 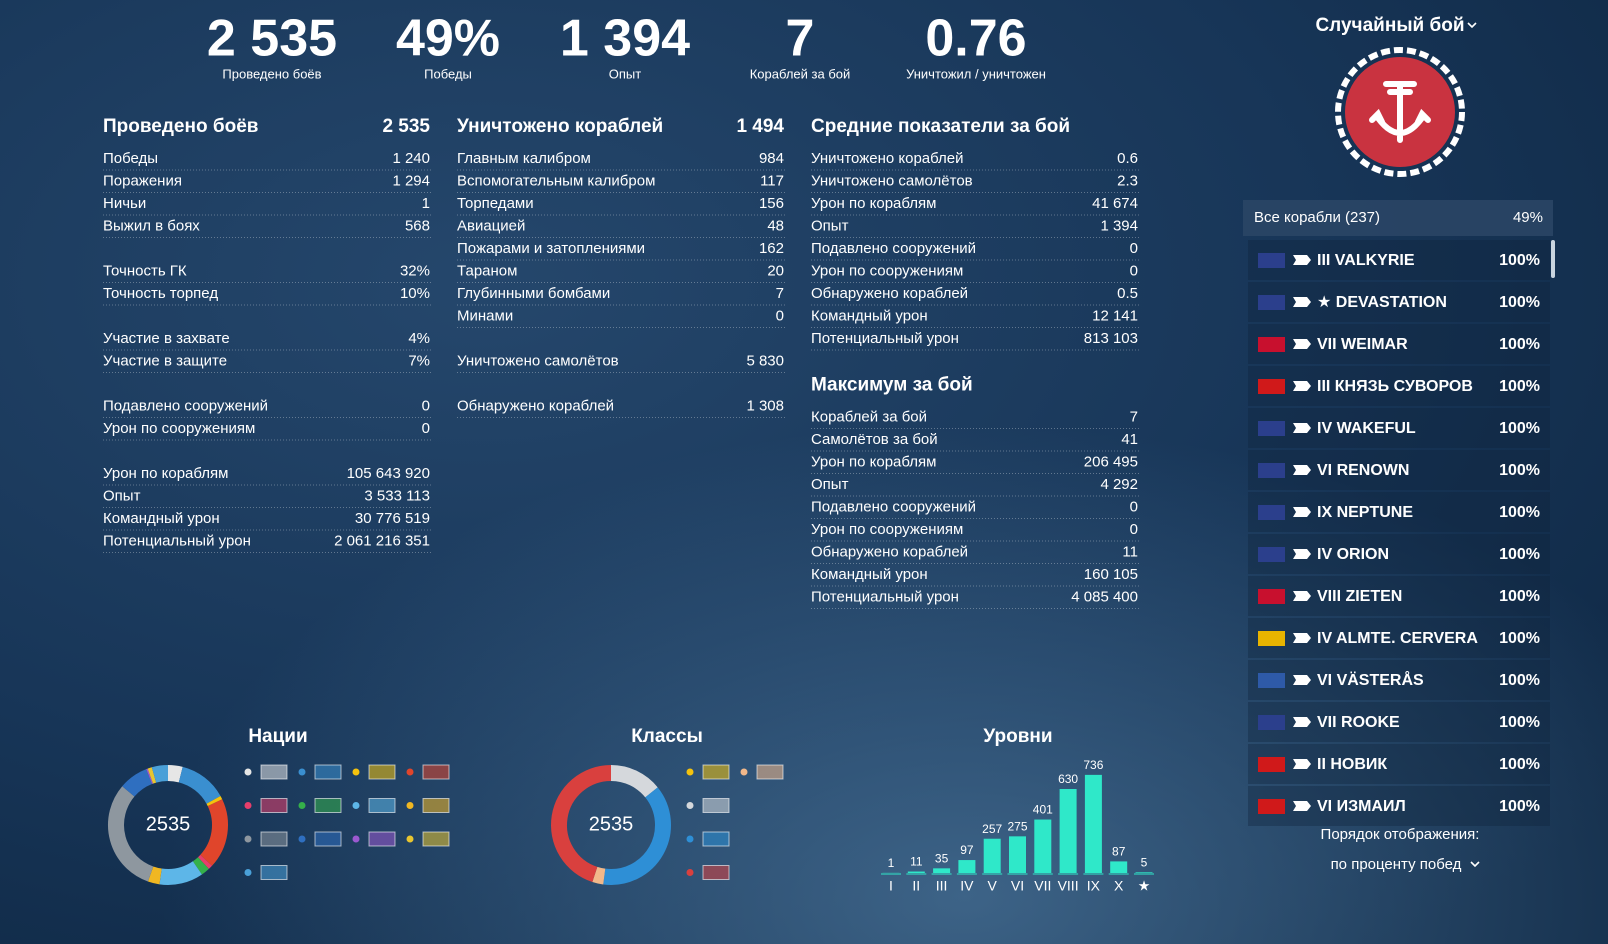 What do you see at coordinates (419, 338) in the screenshot?
I see `stat-value: 4%` at bounding box center [419, 338].